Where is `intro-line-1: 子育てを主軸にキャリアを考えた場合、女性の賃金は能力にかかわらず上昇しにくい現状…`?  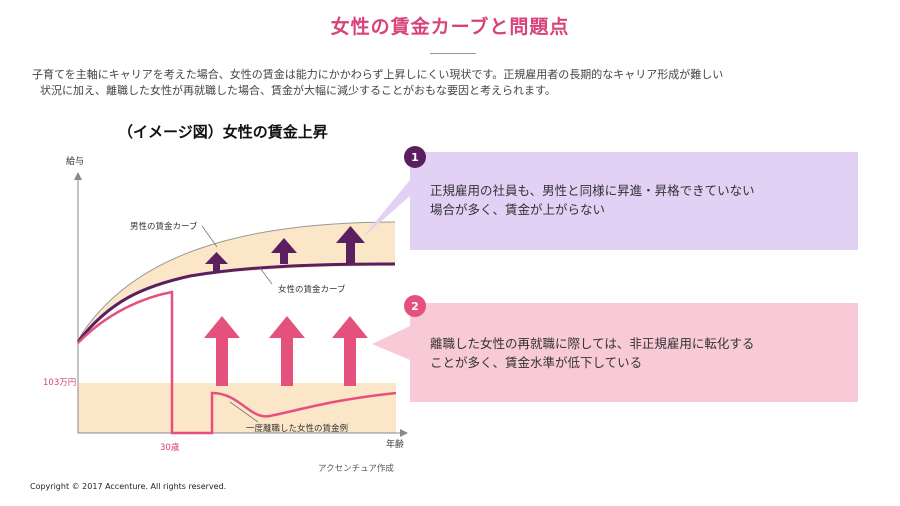
intro-line-1: 子育てを主軸にキャリアを考えた場合、女性の賃金は能力にかかわらず上昇しにくい現状… is located at coordinates (378, 74).